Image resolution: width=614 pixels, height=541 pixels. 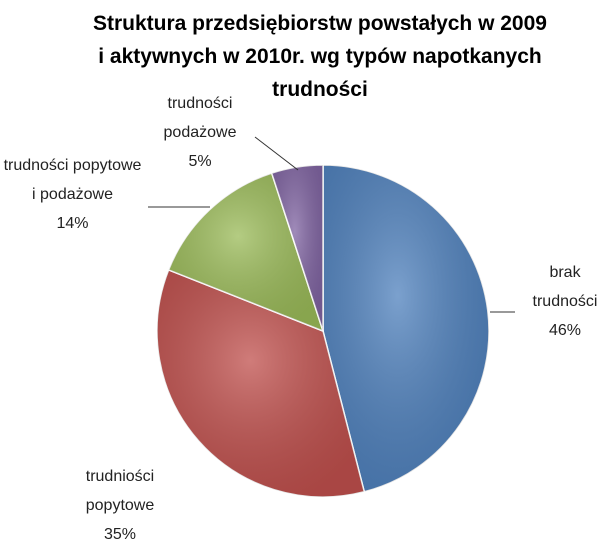 I want to click on slice-label: brak trudności, so click(x=565, y=287).